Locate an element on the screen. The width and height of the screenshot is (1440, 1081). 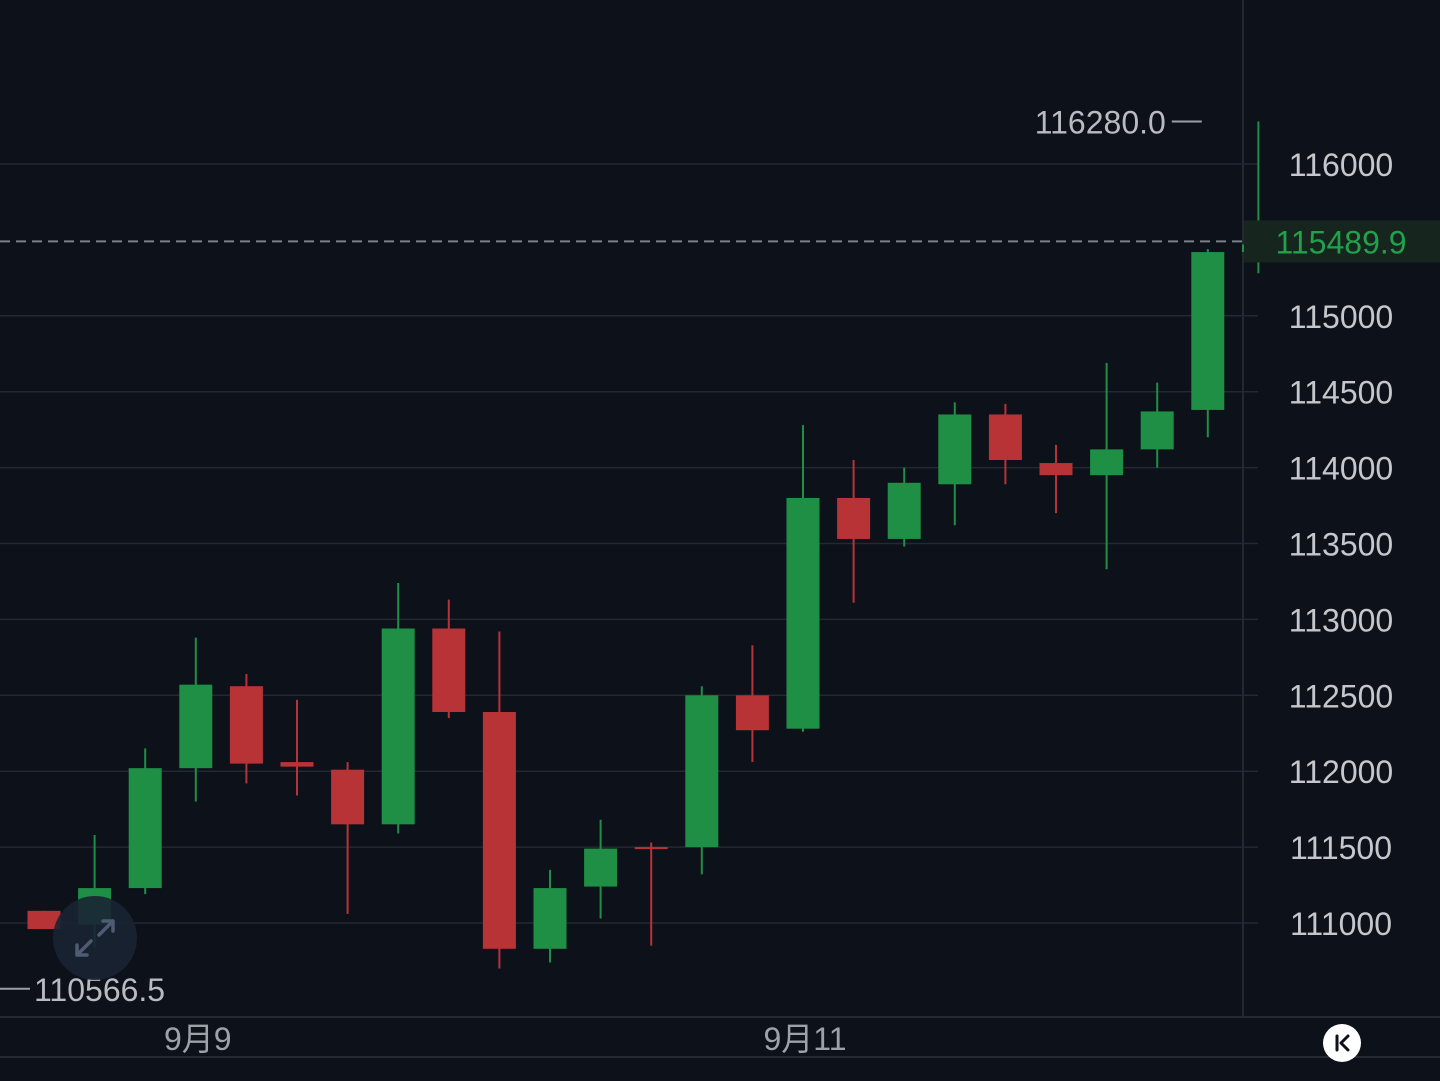
y-tick-label-3: 114000 is located at coordinates (1341, 469).